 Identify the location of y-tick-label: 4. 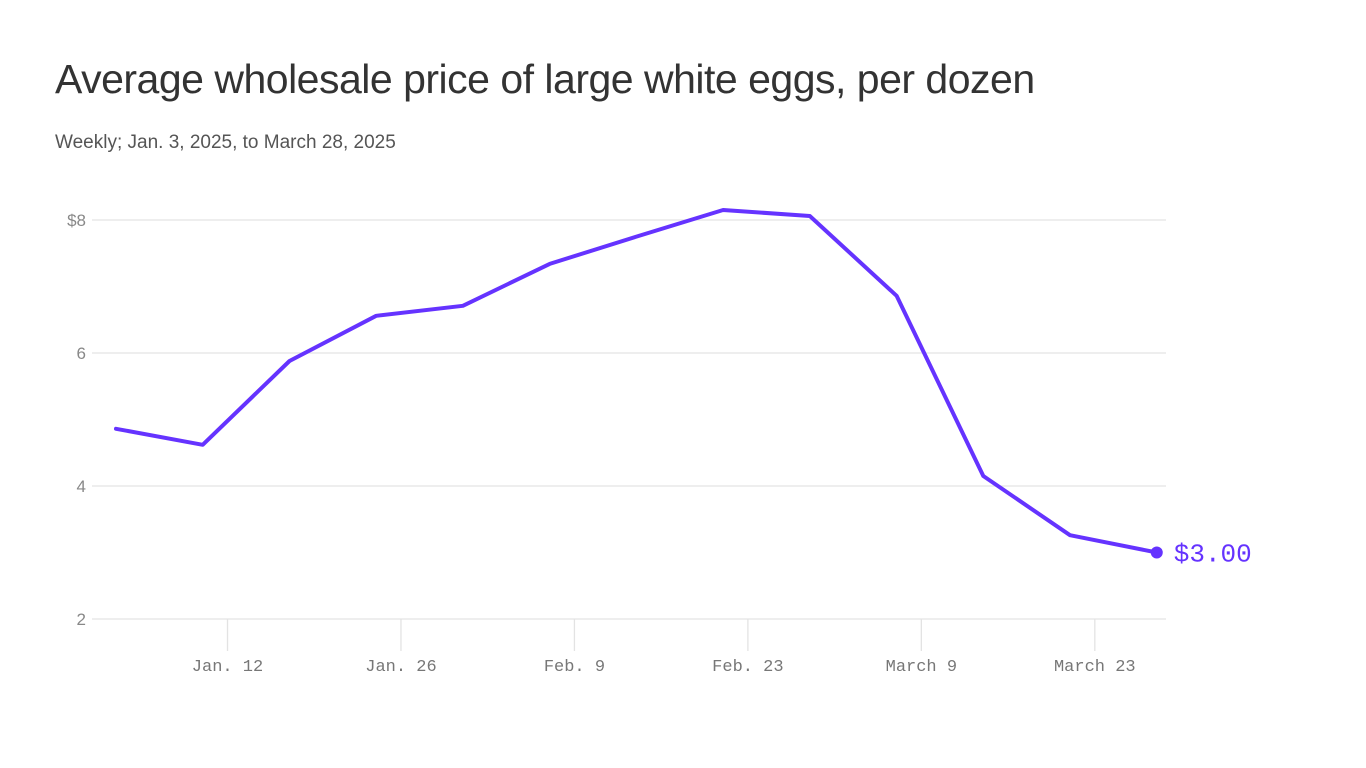
(81, 486).